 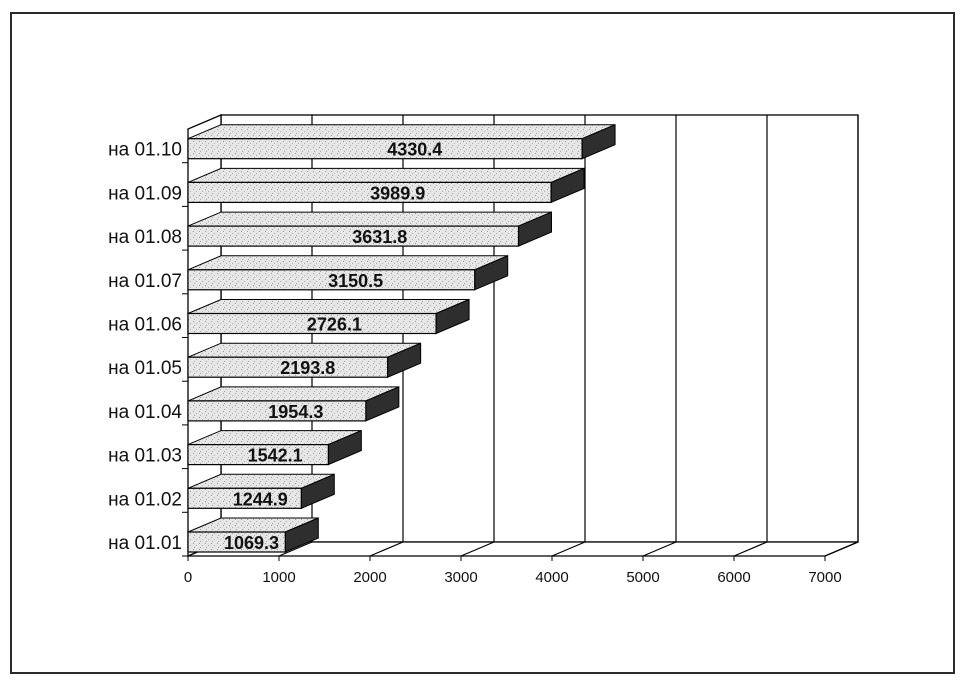 I want to click on data-label: 3150.5, so click(x=355, y=281).